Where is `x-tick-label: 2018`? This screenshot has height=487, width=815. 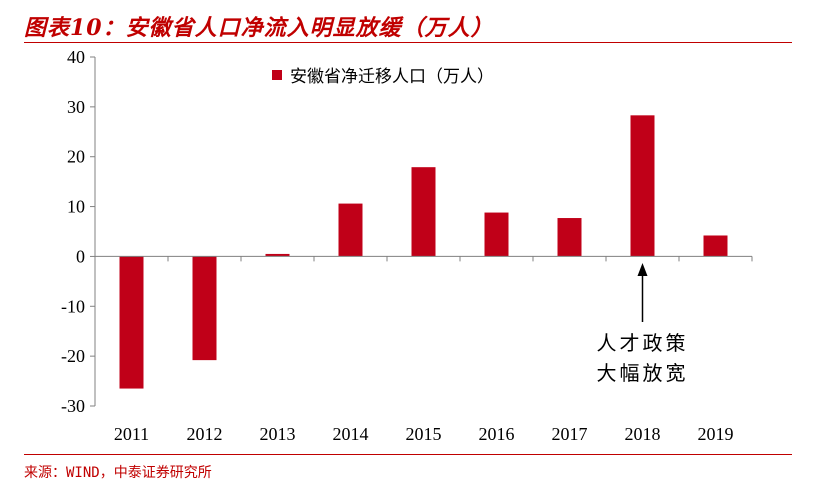
x-tick-label: 2018 is located at coordinates (643, 434).